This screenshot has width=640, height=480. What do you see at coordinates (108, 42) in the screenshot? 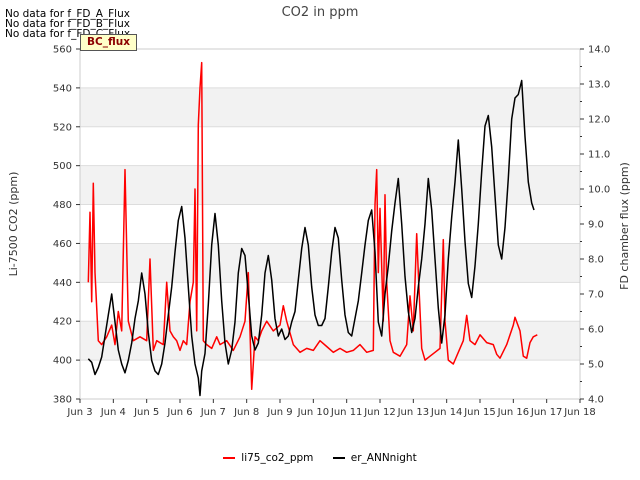
I see `bc-flux-badge: BC_flux` at bounding box center [108, 42].